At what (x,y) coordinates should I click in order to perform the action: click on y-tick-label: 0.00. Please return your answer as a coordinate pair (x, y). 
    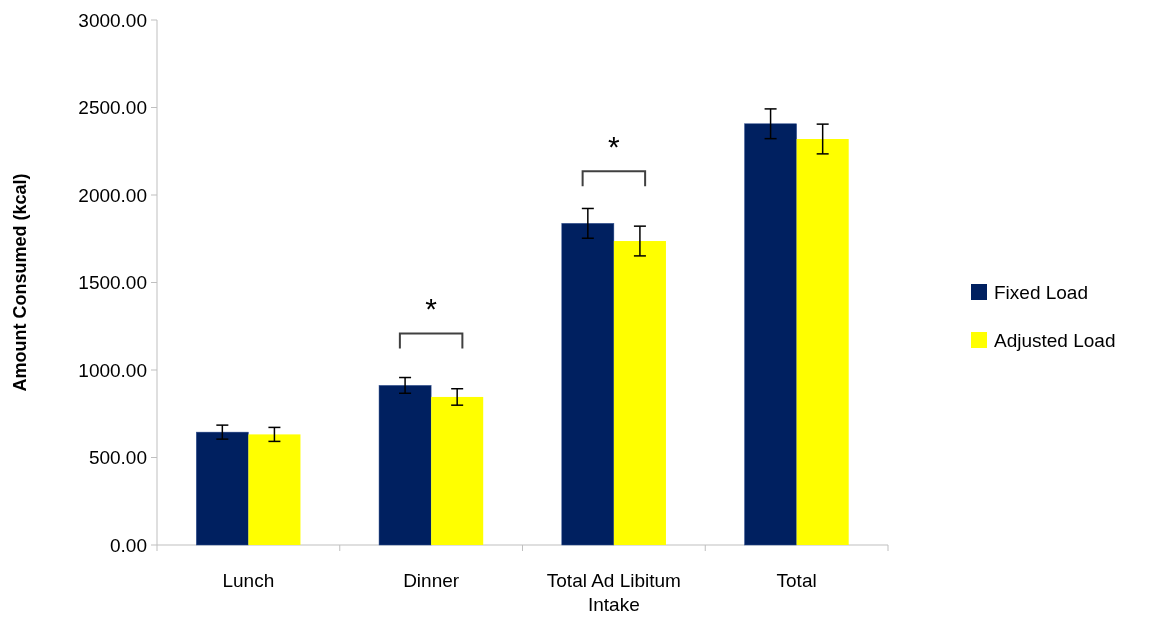
    Looking at the image, I should click on (128, 545).